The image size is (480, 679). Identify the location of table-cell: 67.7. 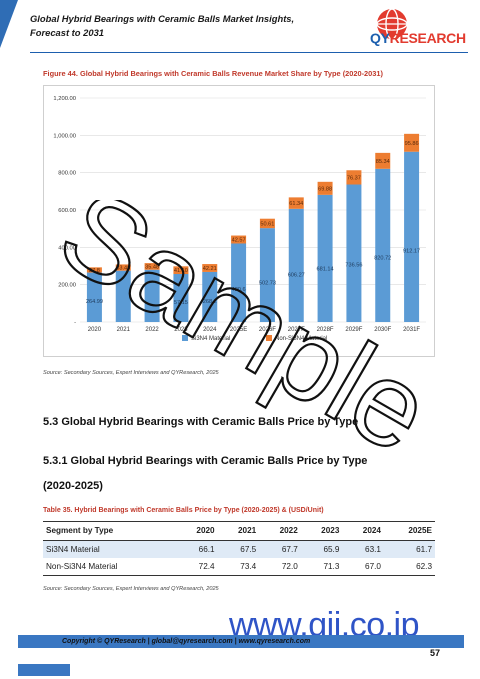
(280, 549).